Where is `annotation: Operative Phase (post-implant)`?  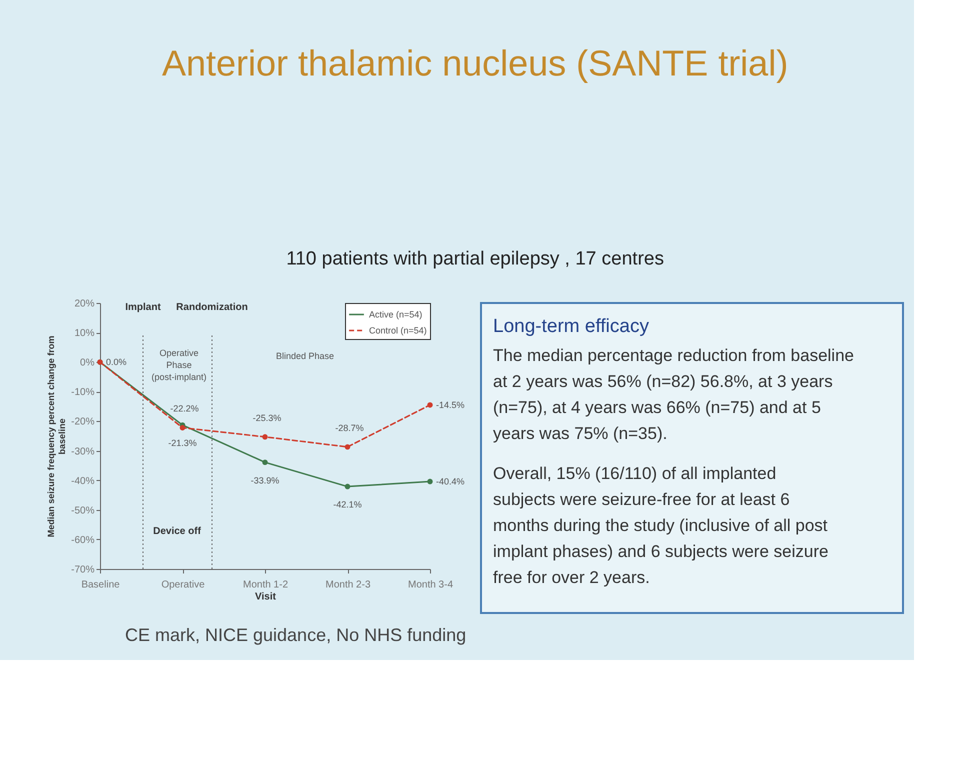
annotation: Operative Phase (post-implant) is located at coordinates (179, 365).